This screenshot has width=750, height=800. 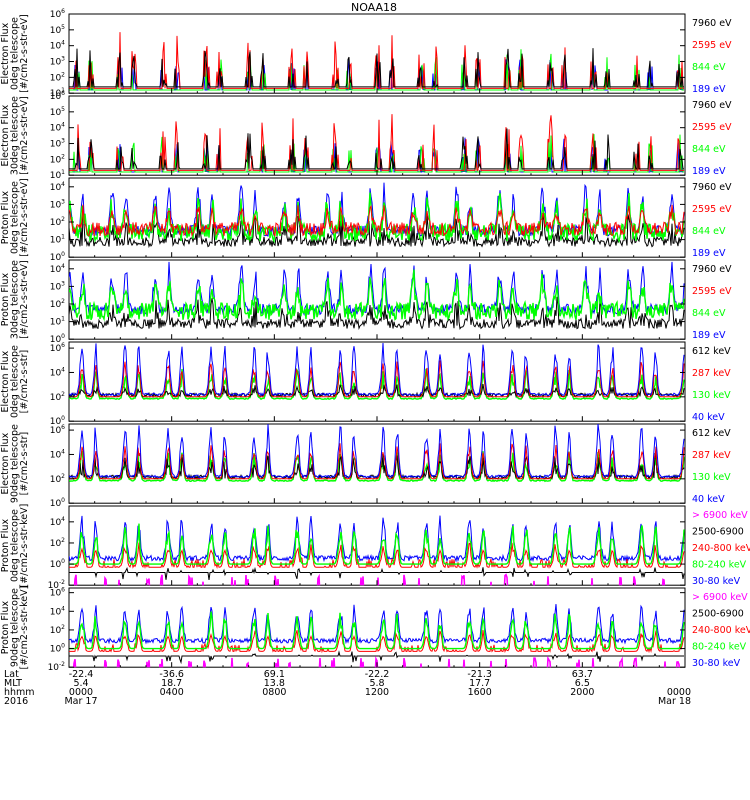 What do you see at coordinates (674, 701) in the screenshot?
I see `x-tick-label: Mar 18` at bounding box center [674, 701].